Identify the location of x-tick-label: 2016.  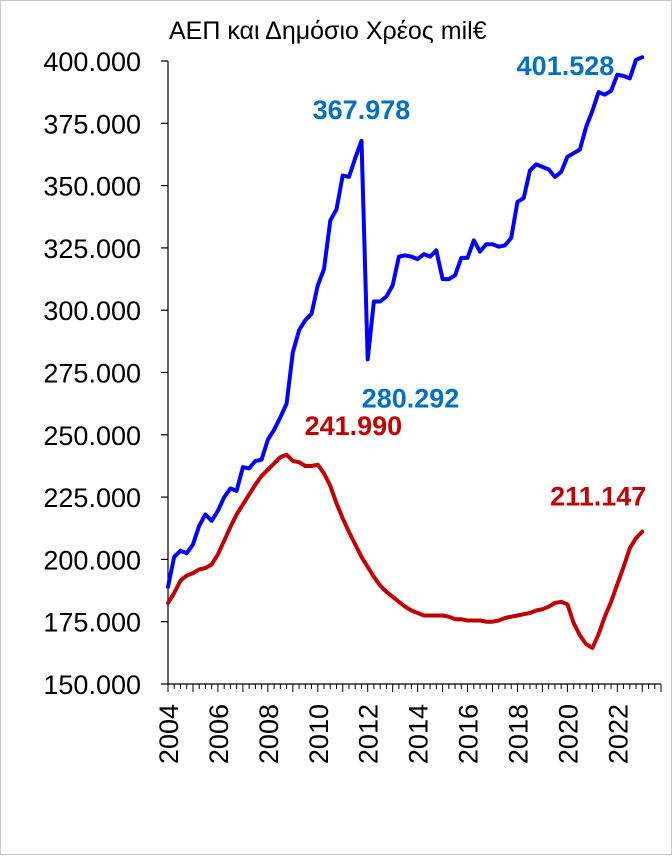
(469, 734).